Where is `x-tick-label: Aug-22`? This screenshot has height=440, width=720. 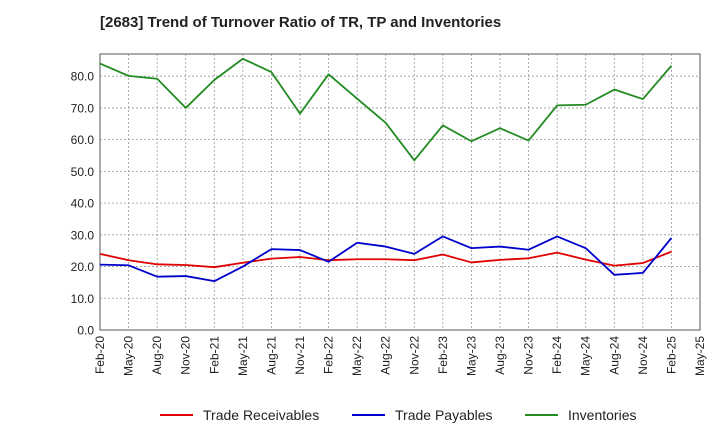
x-tick-label: Aug-22 is located at coordinates (386, 355).